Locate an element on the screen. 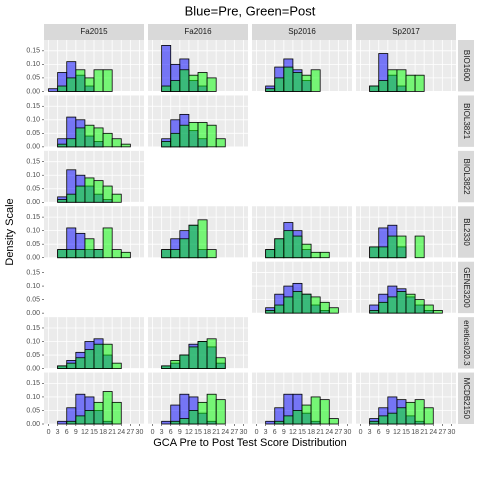 This screenshot has width=480, height=480. row-strip-label: MCDB2150 is located at coordinates (466, 399).